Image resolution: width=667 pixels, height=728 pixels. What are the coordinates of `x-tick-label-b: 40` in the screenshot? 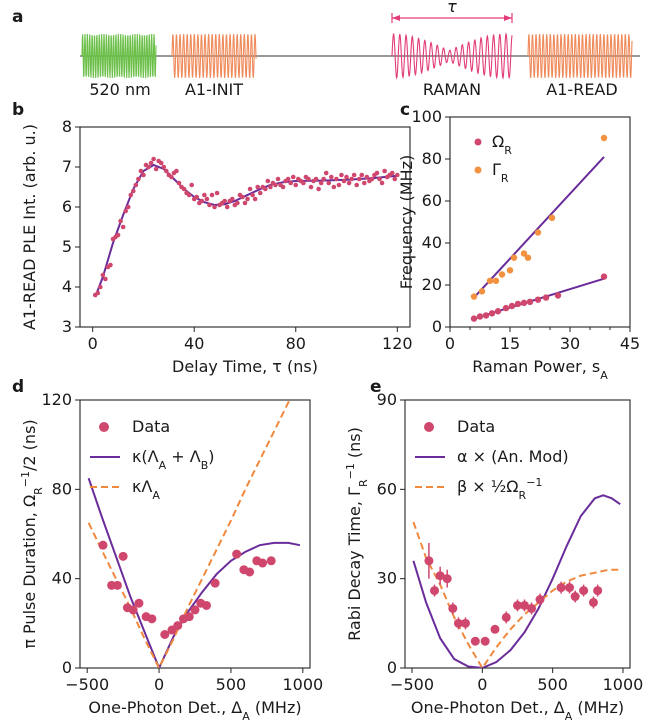 It's located at (194, 343).